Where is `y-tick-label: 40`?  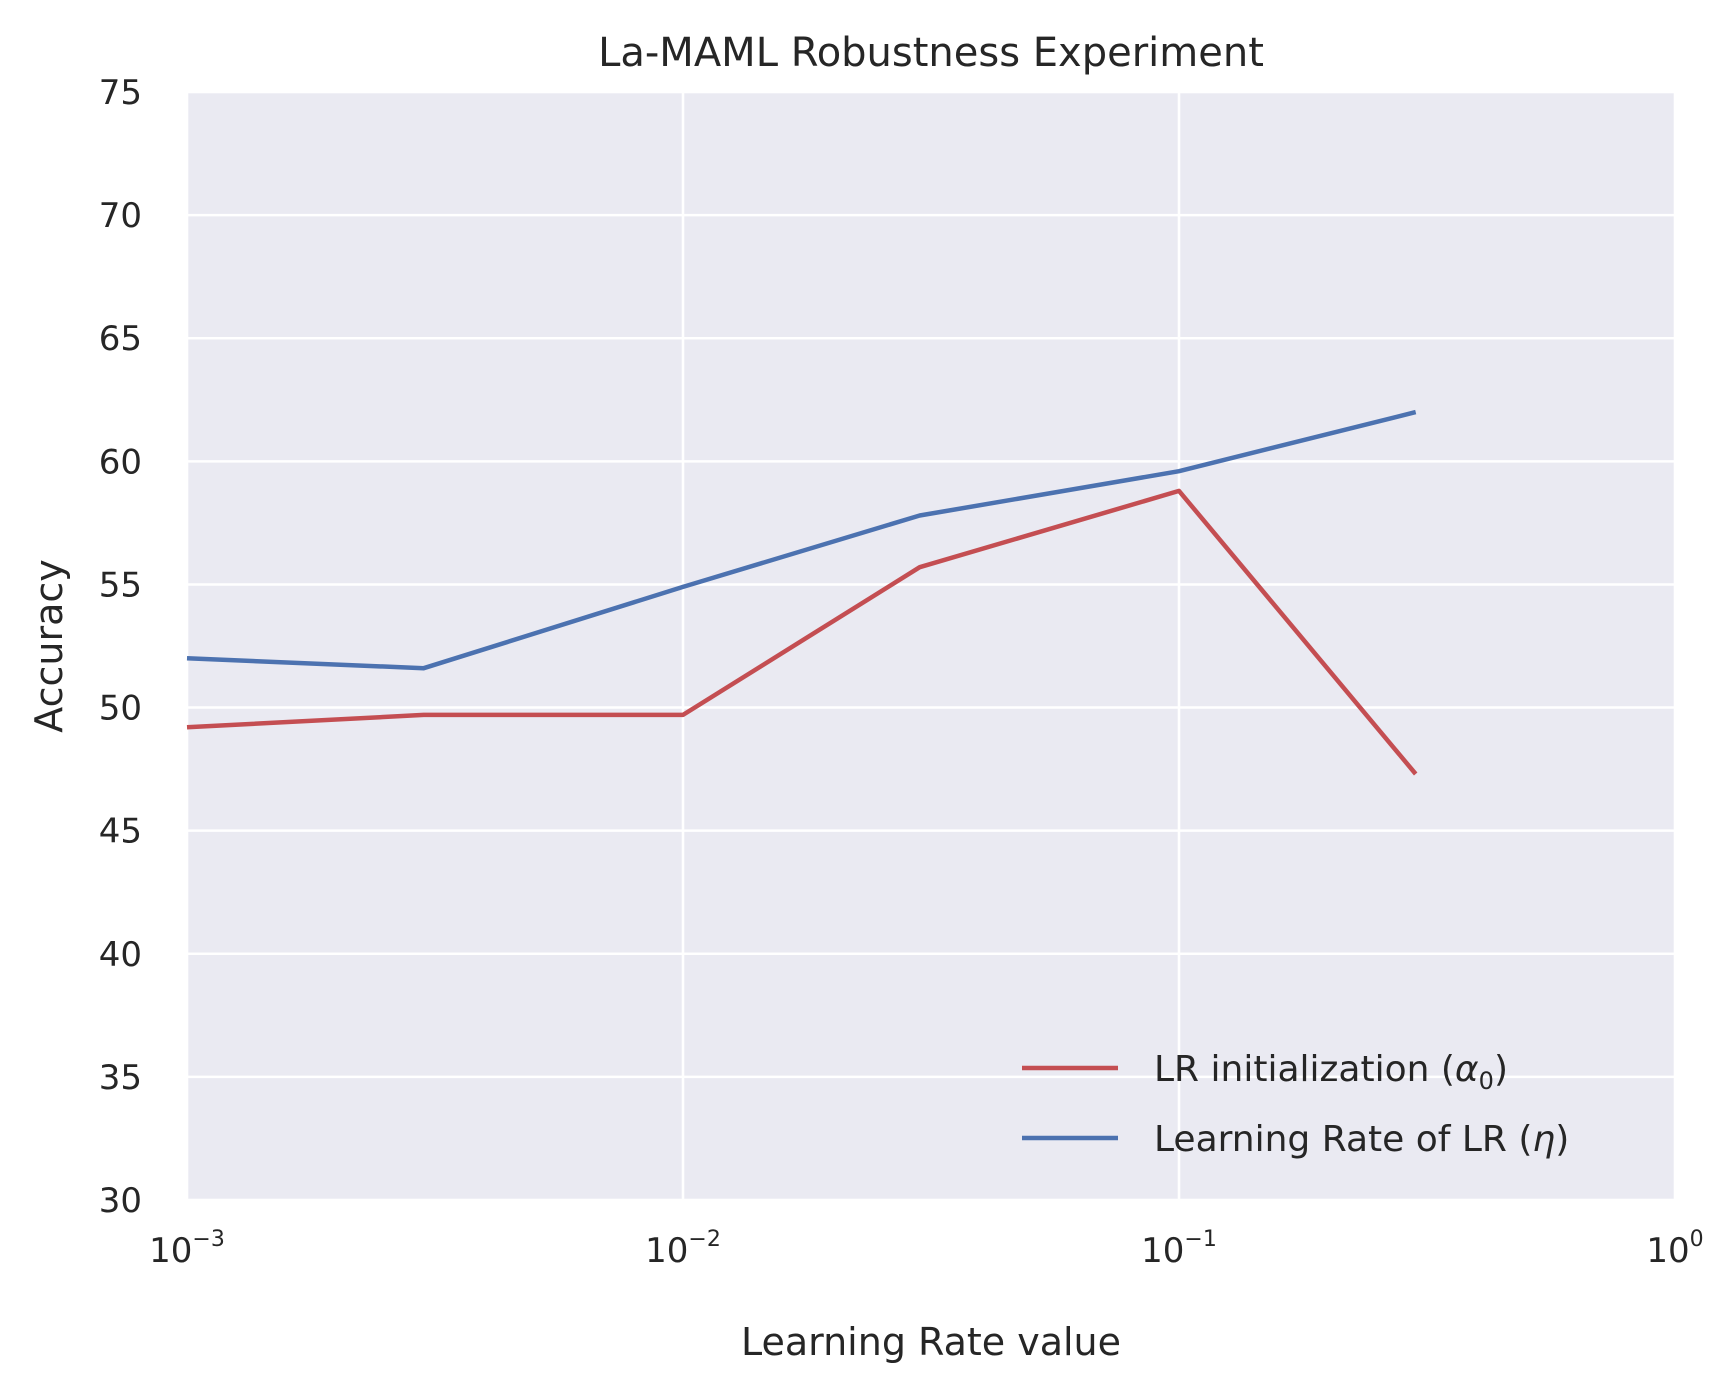
y-tick-label: 40 is located at coordinates (120, 955).